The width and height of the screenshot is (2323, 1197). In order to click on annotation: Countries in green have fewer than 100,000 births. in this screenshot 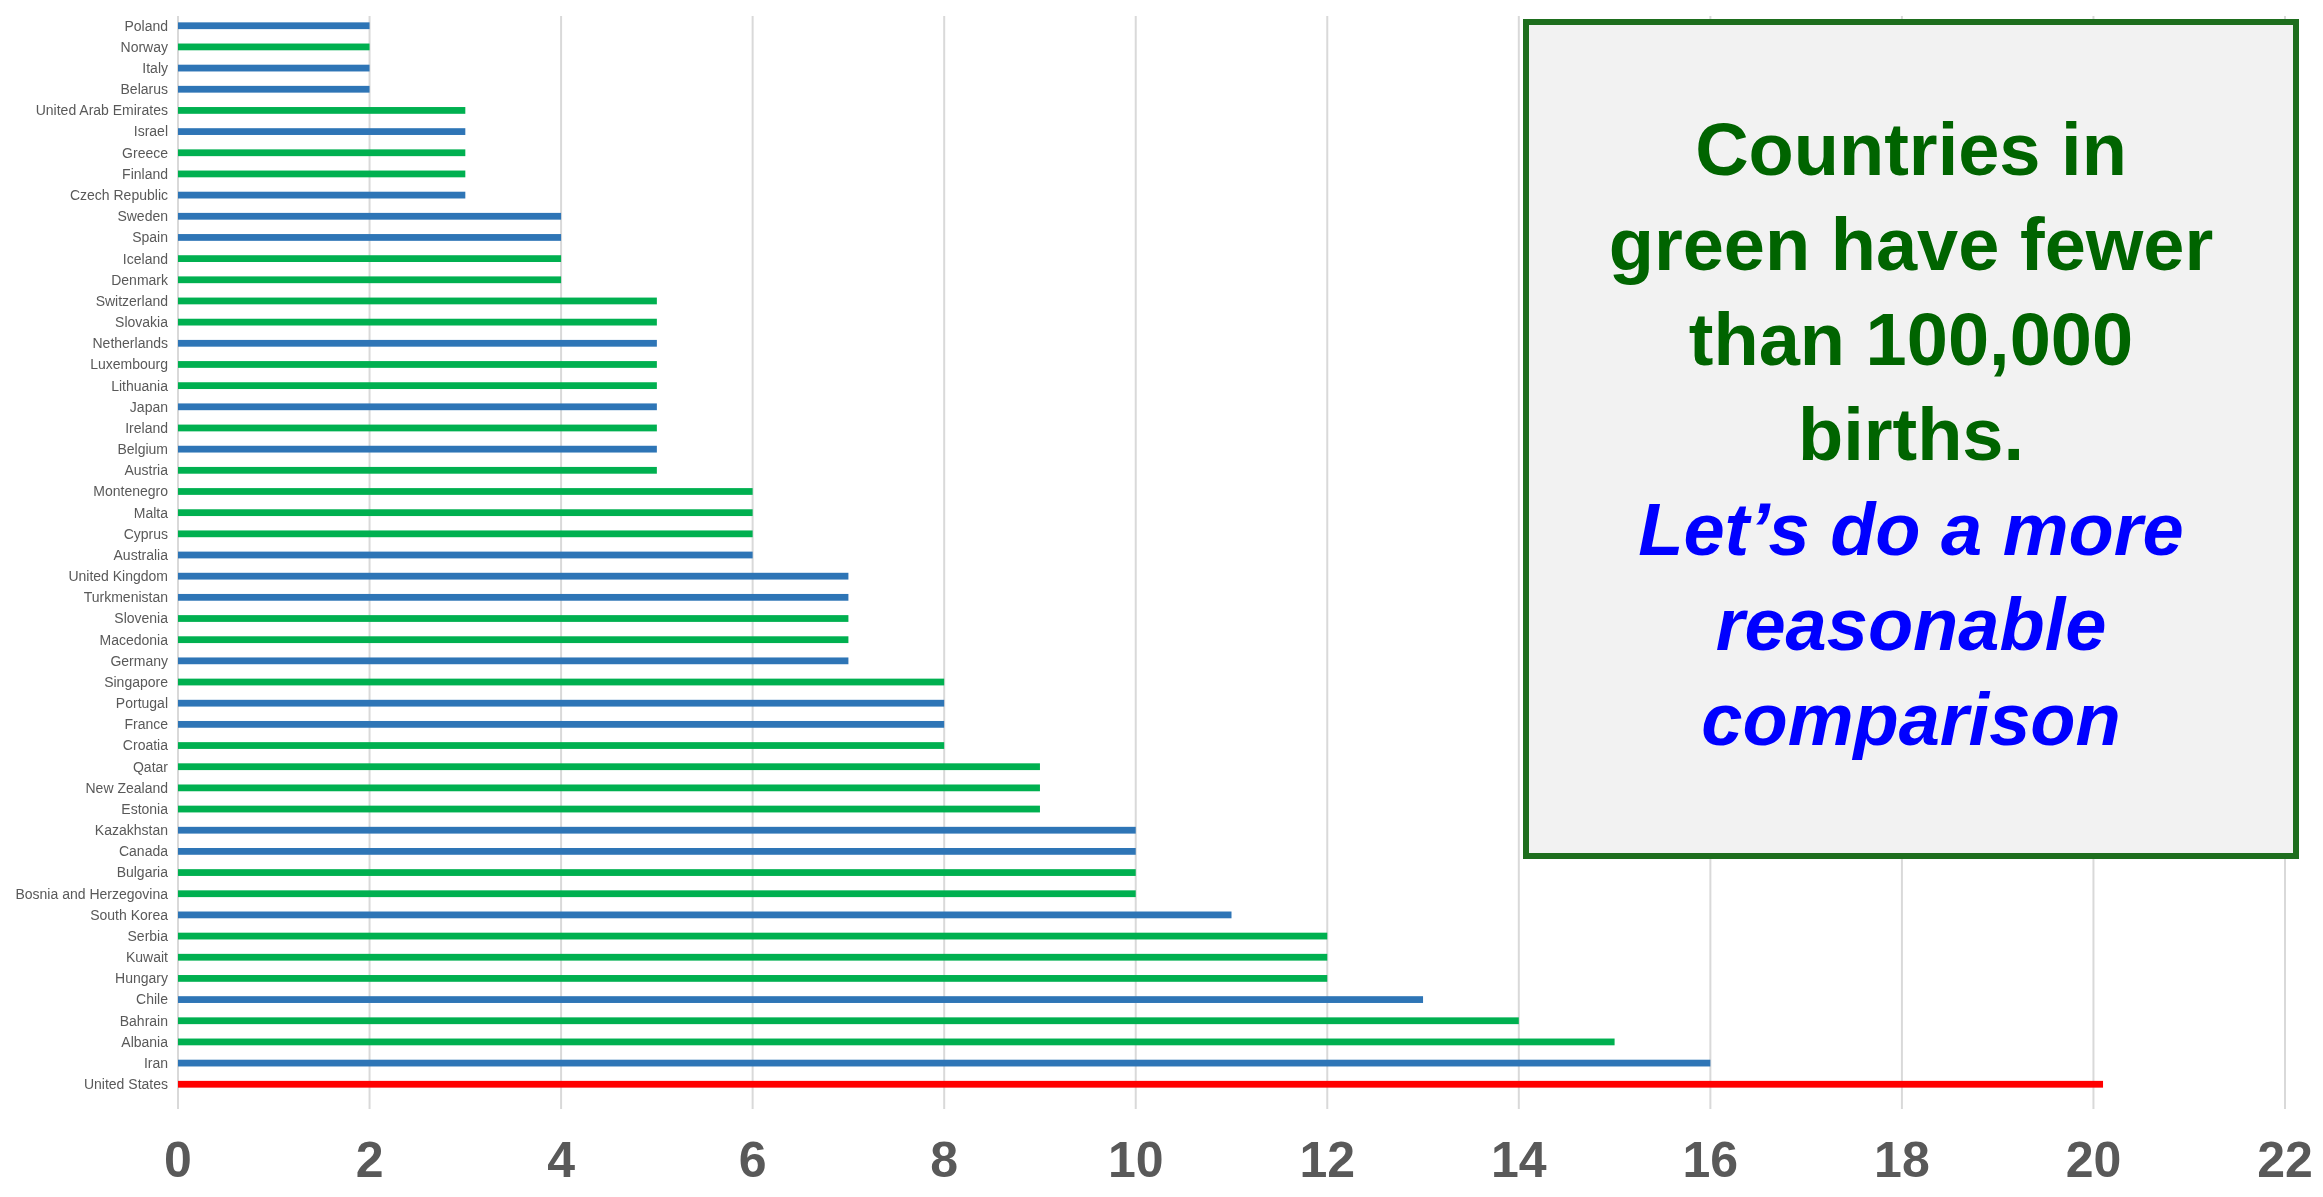, I will do `click(1911, 291)`.